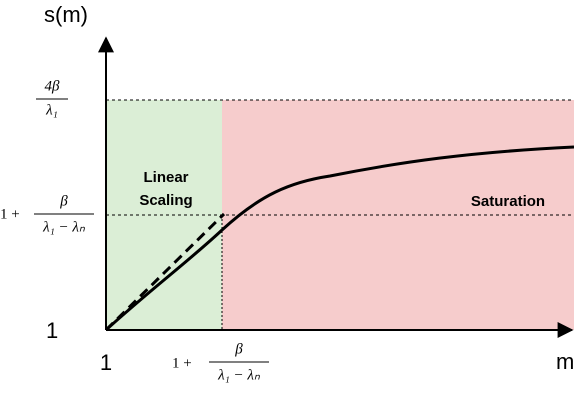 This screenshot has width=574, height=416. Describe the element at coordinates (10, 214) in the screenshot. I see `y-tick-prefix: 1 +` at that location.